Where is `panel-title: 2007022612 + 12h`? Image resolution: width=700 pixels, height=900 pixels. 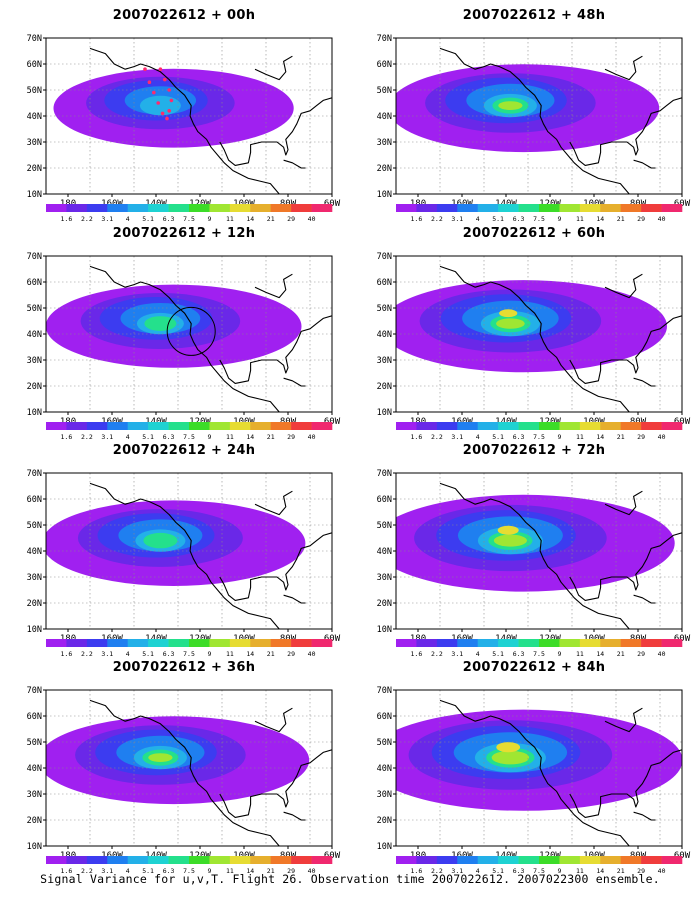
panel-title: 2007022612 + 12h is located at coordinates (184, 233).